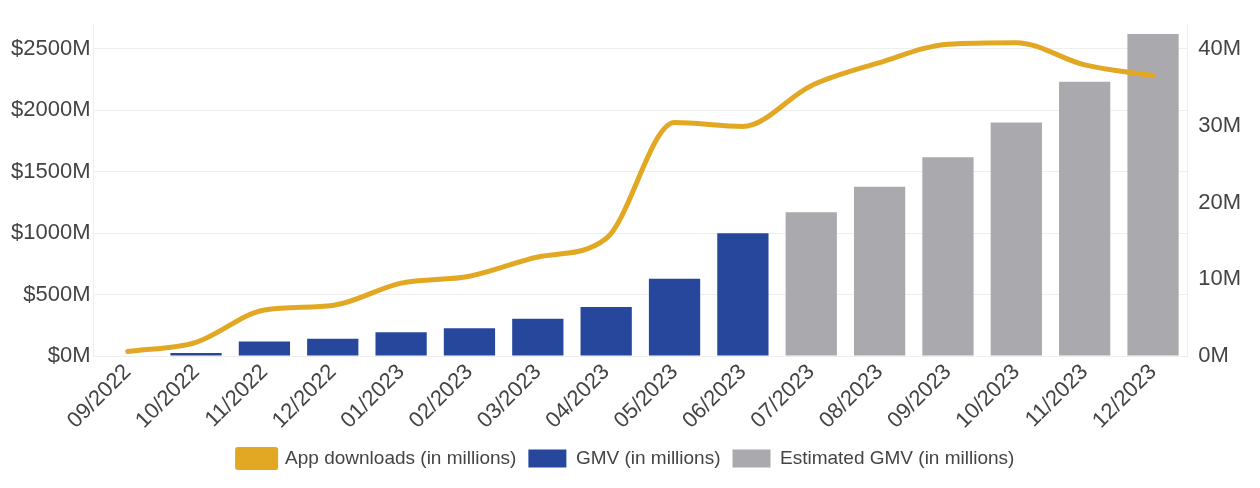 This screenshot has height=488, width=1260. What do you see at coordinates (1219, 278) in the screenshot?
I see `y2-tick-label: 10M` at bounding box center [1219, 278].